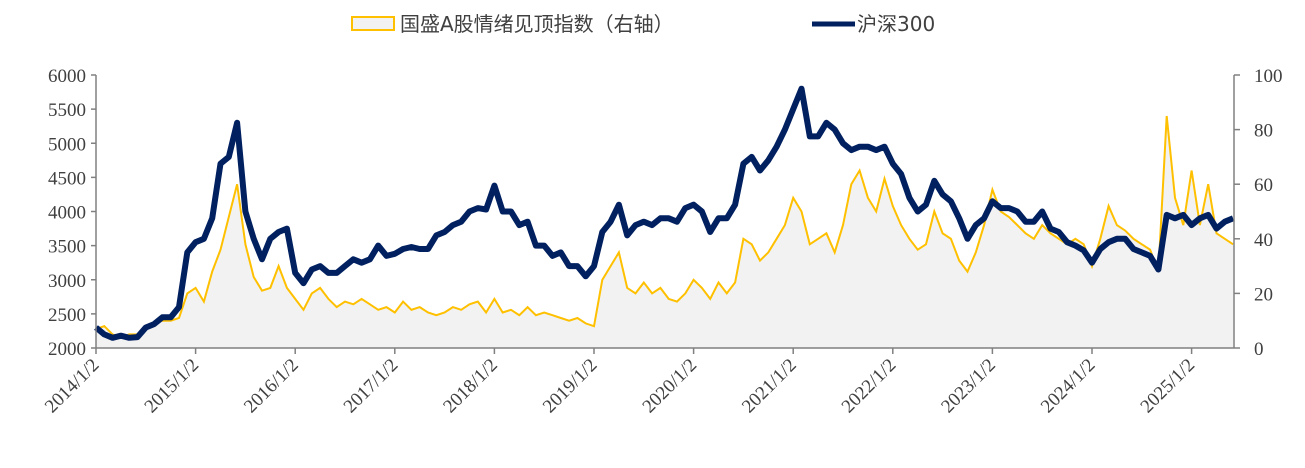 Image resolution: width=1305 pixels, height=468 pixels. Describe the element at coordinates (1068, 386) in the screenshot. I see `x-tick-label: 2024/1/2` at that location.